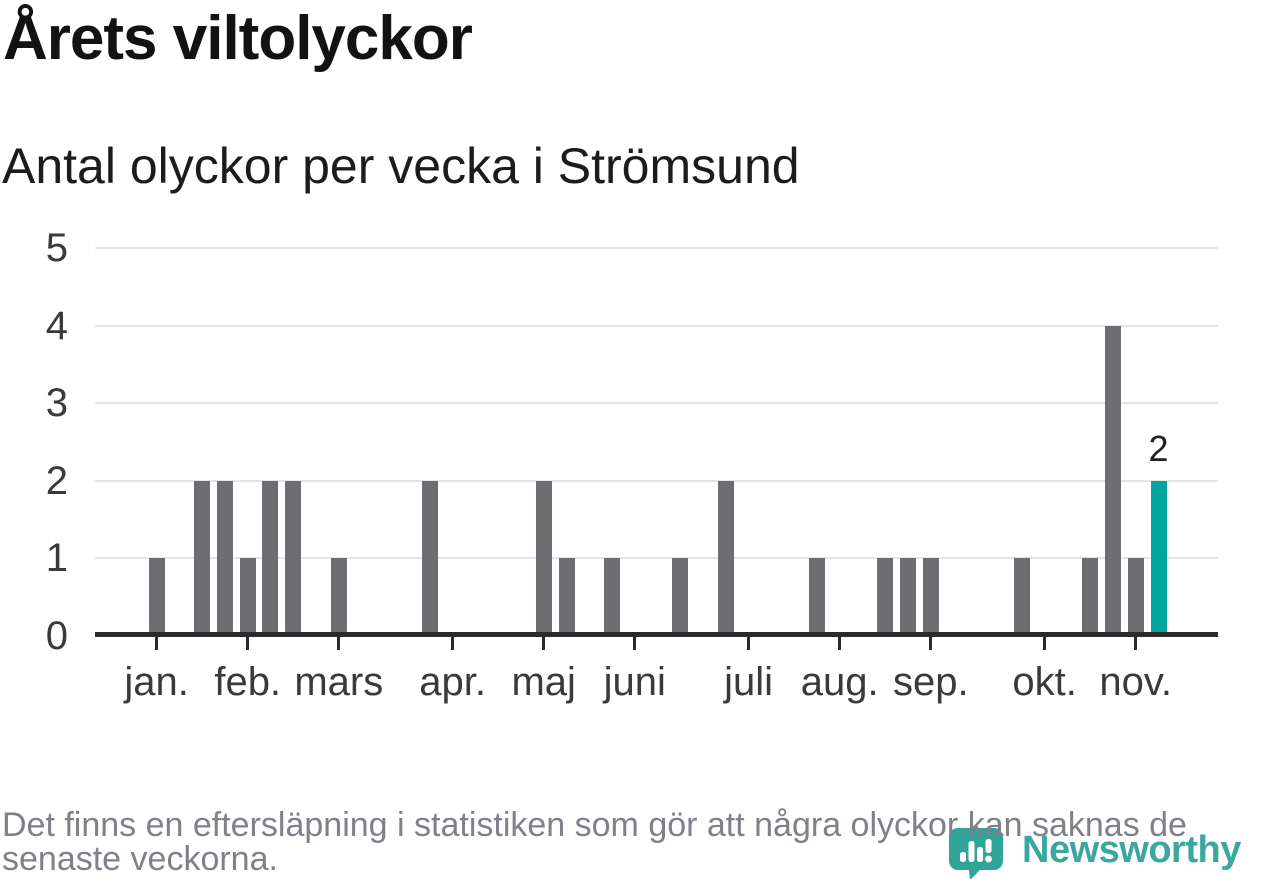  Describe the element at coordinates (1135, 682) in the screenshot. I see `x-axis-month-label: nov.` at that location.